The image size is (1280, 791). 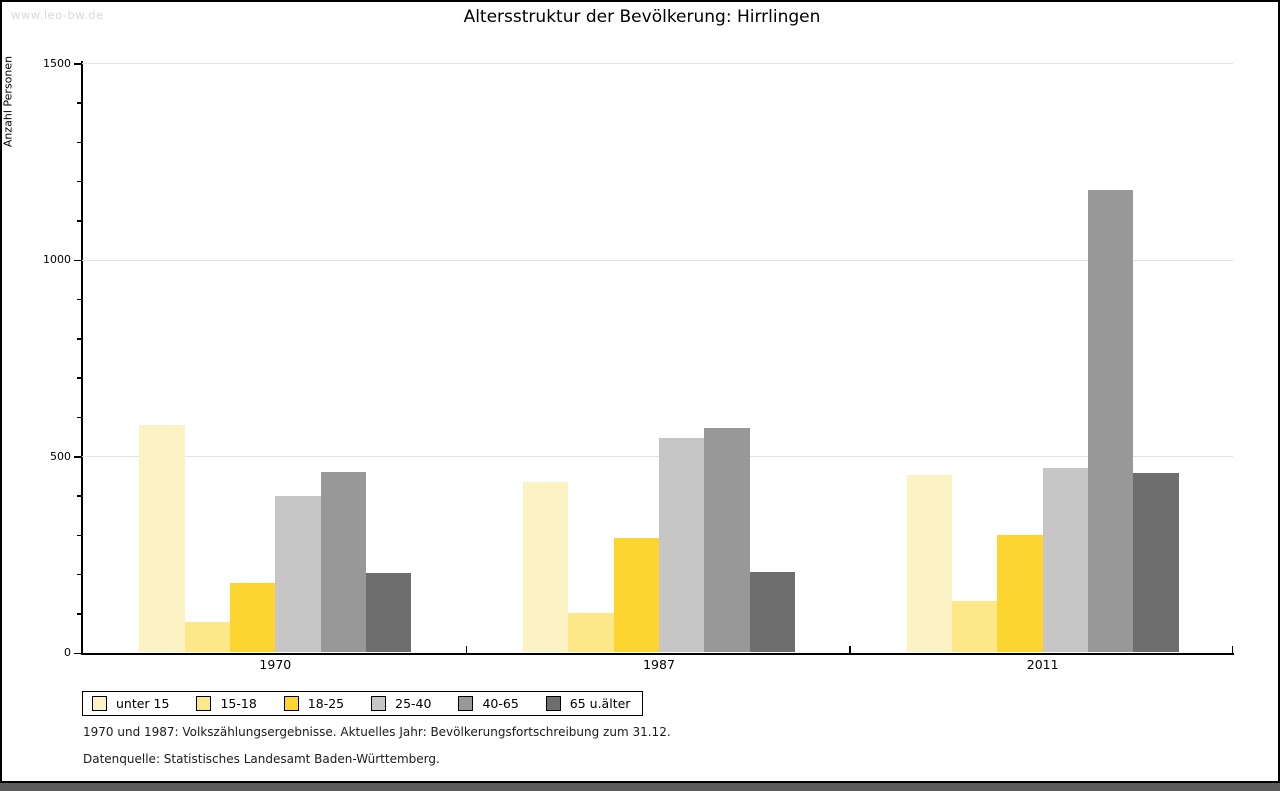 I want to click on legend-label: 65 u.älter, so click(x=600, y=703).